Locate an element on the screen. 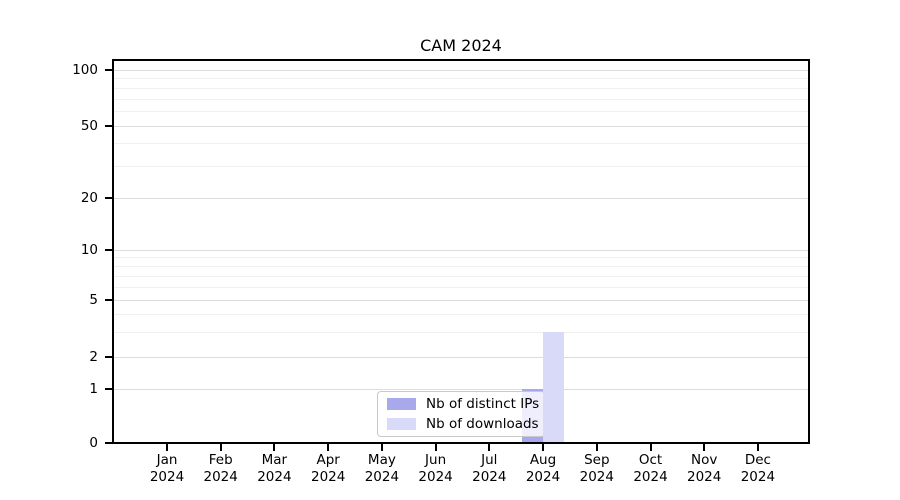 This screenshot has height=500, width=900. month-label: Feb is located at coordinates (220, 460).